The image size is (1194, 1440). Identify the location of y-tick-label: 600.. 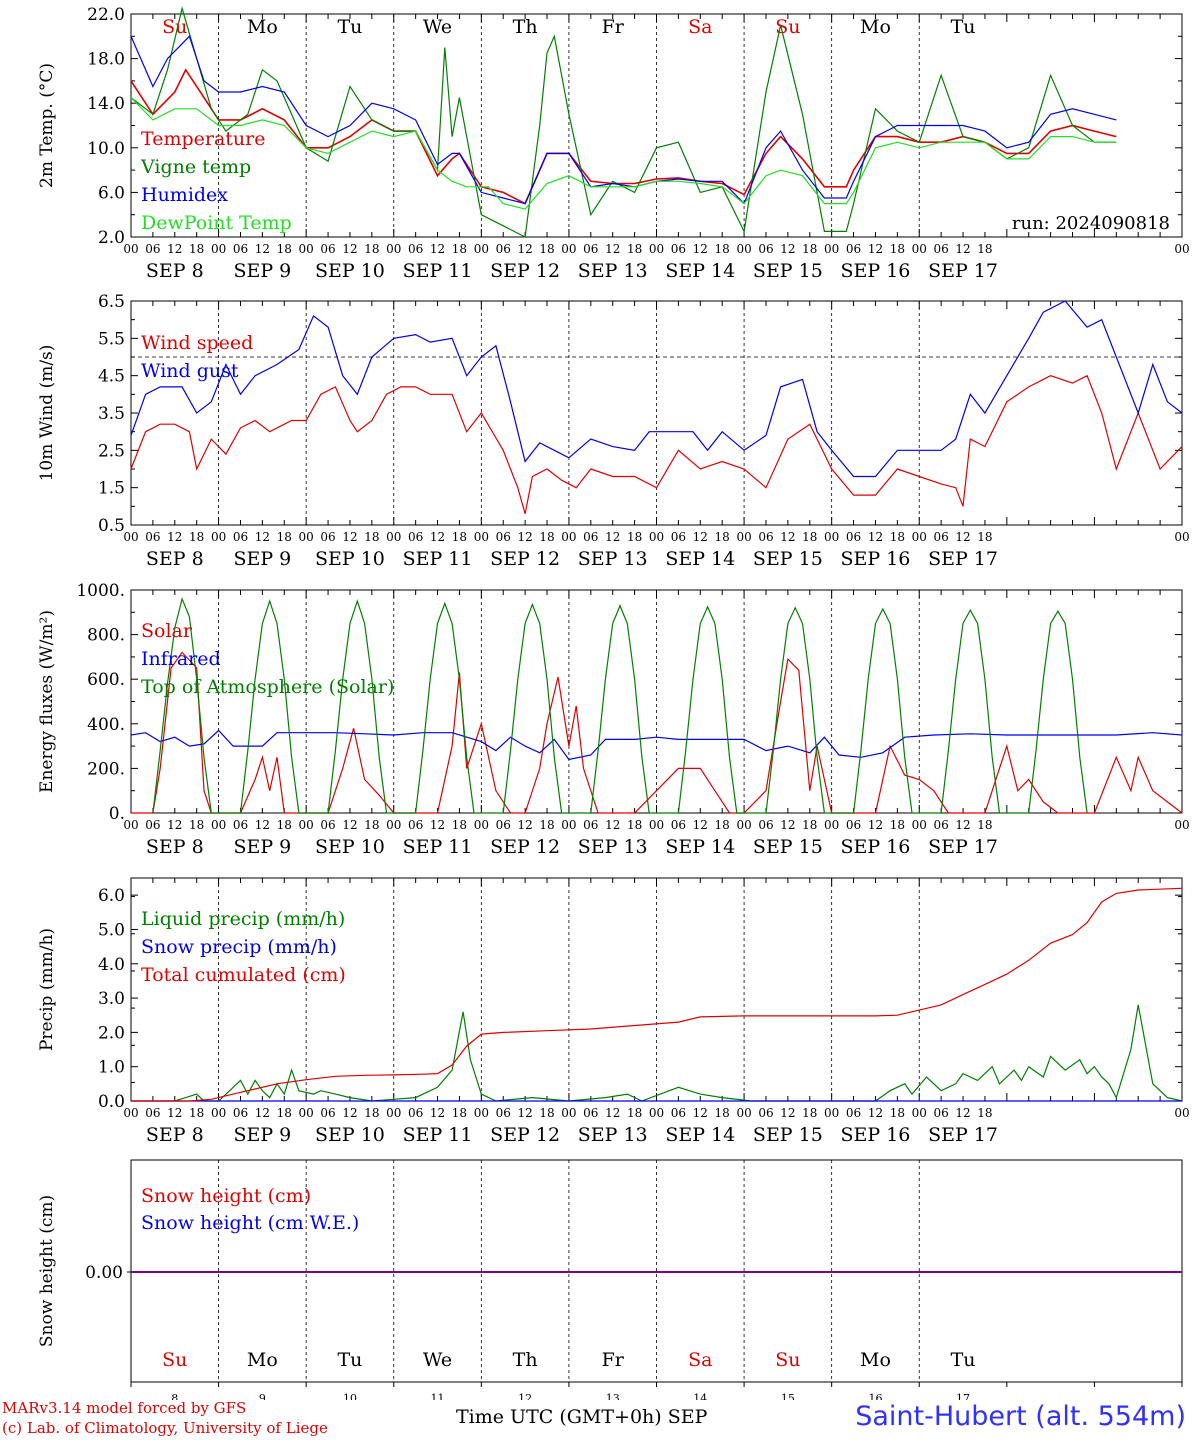
(106, 680).